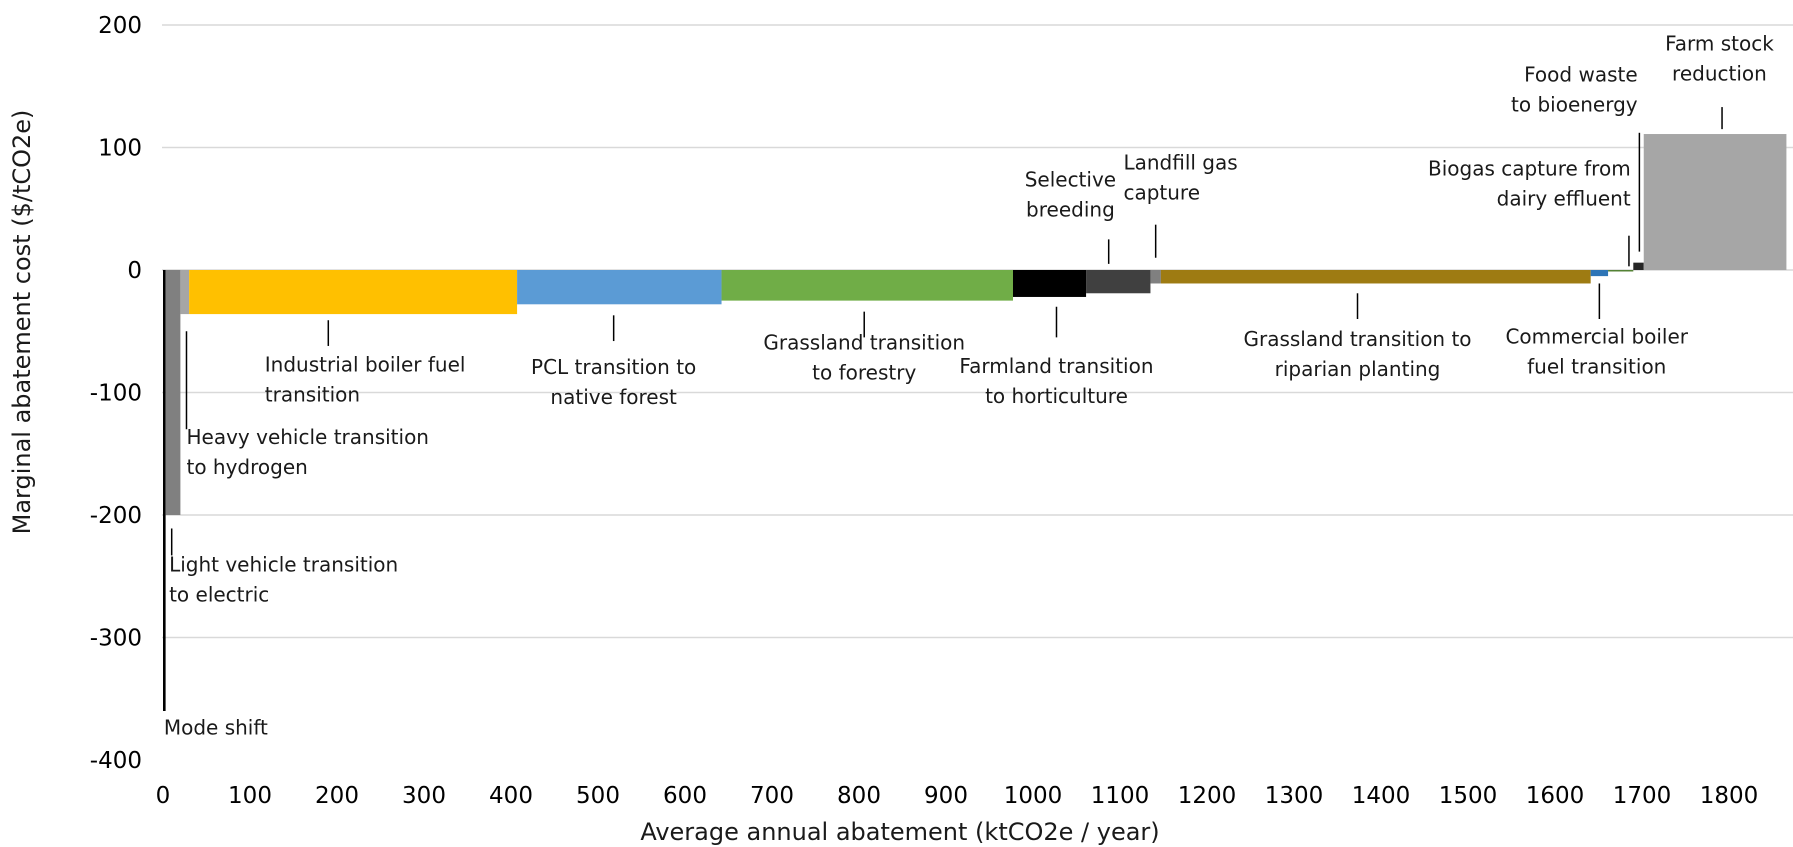 This screenshot has height=847, width=1793. I want to click on annotation-label: Industrial boiler fuel transition, so click(365, 380).